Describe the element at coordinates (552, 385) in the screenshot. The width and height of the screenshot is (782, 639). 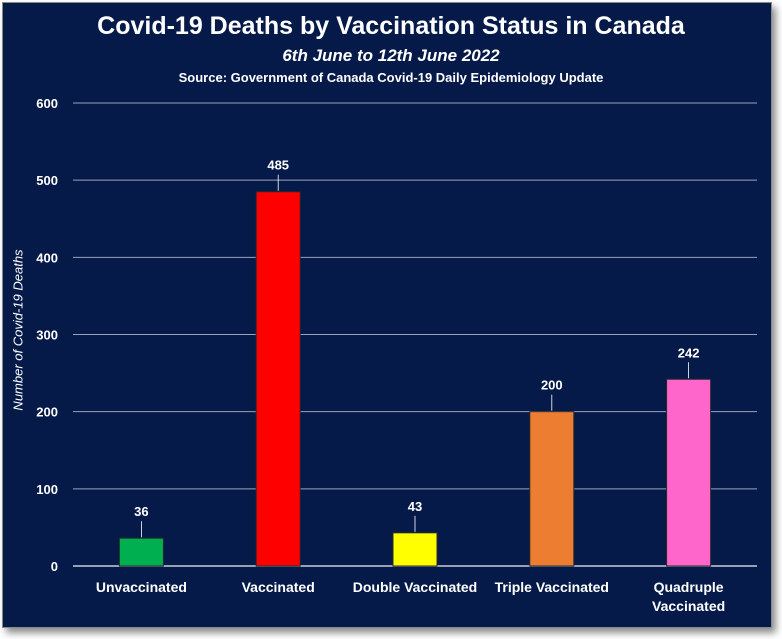
I see `data-label: 200` at that location.